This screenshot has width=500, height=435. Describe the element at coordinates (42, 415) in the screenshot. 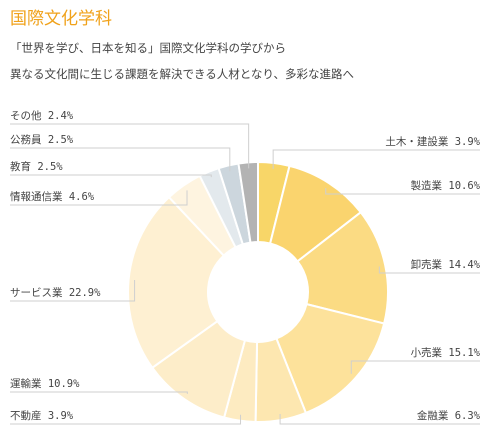

I see `slice-label-5: 不動産 3.9%` at that location.